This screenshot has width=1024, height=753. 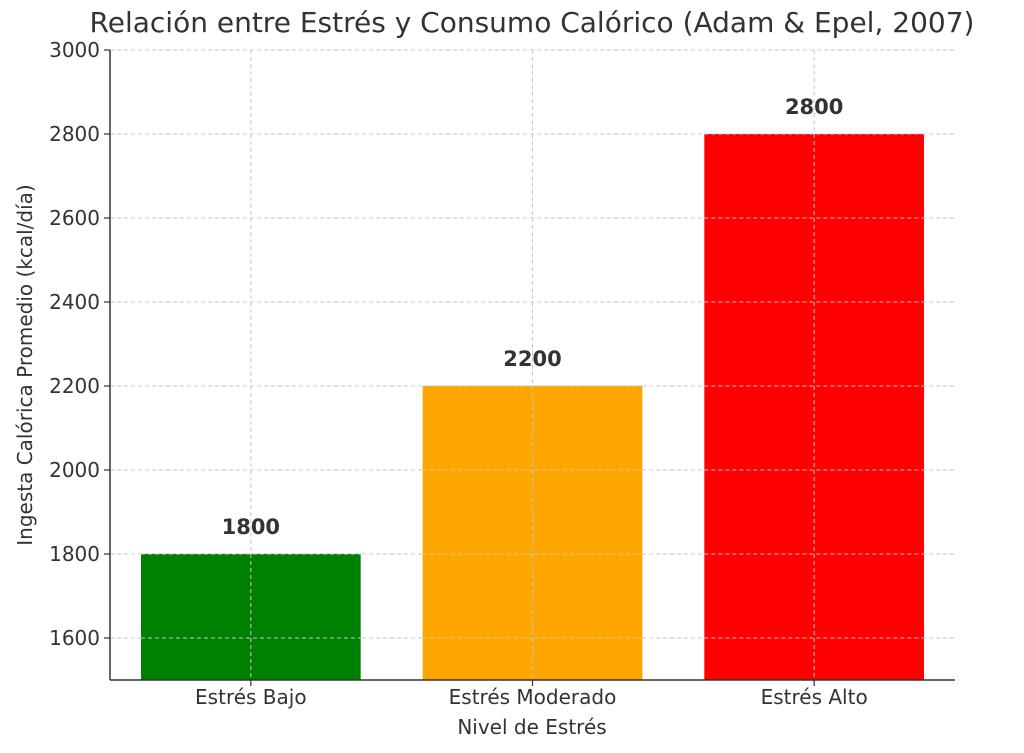 I want to click on x-tick-label: Estrés Moderado, so click(x=533, y=697).